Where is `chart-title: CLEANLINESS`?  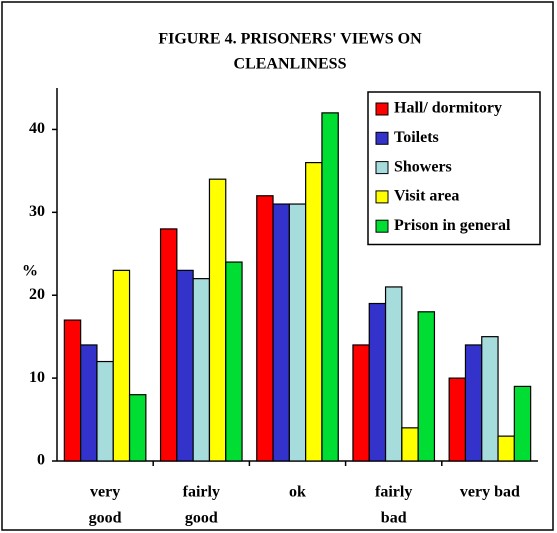 chart-title: CLEANLINESS is located at coordinates (290, 64).